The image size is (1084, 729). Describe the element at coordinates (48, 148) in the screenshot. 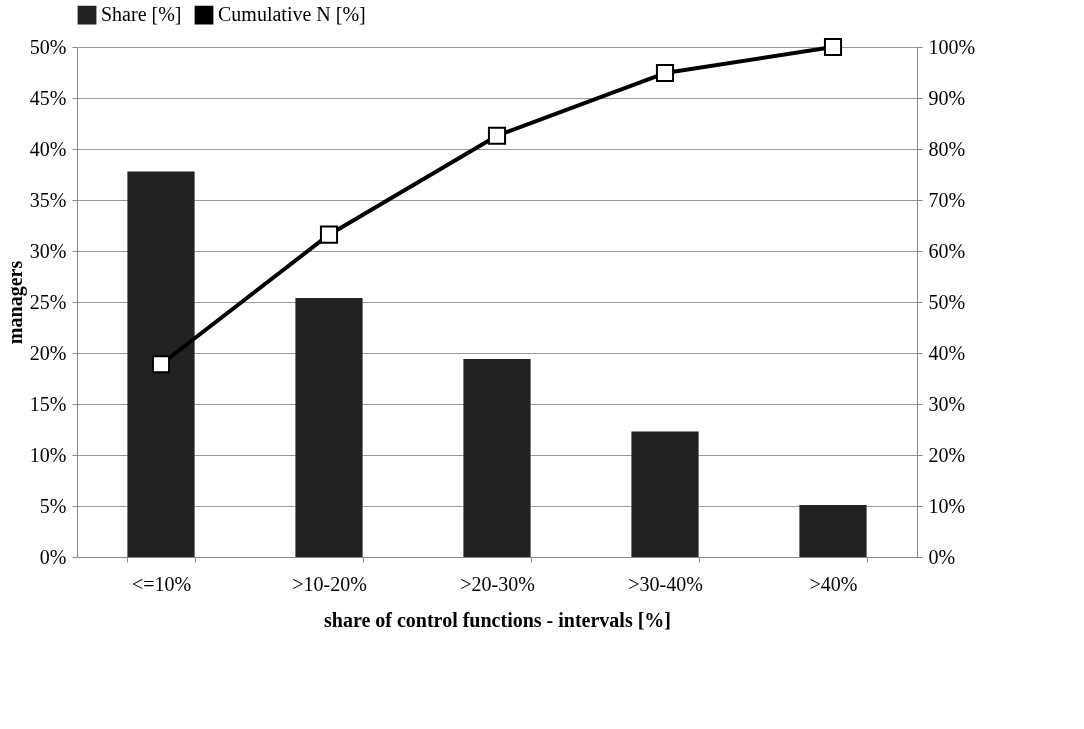

I see `y-tick-label: 40%` at that location.